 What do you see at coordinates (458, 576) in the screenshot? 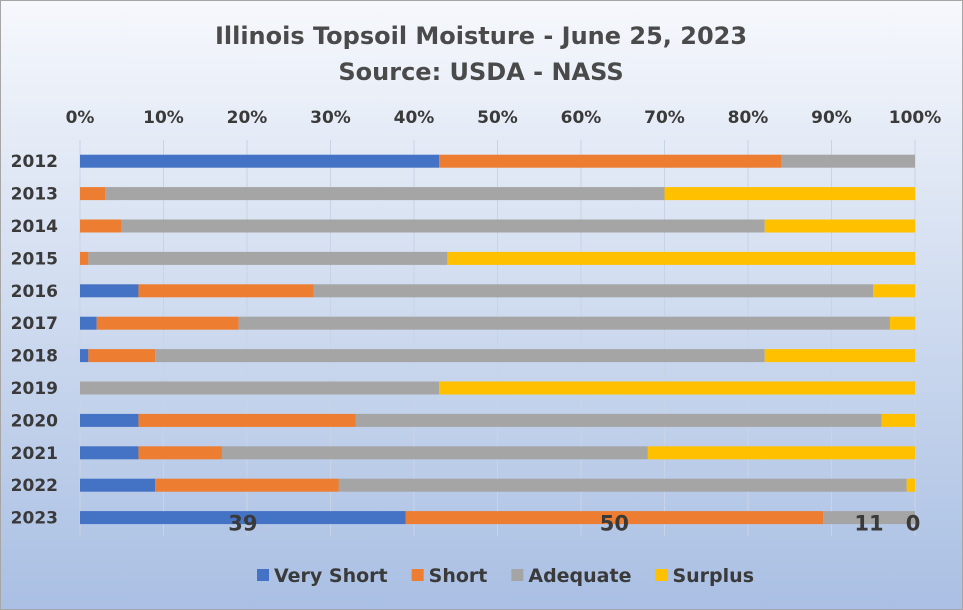
I see `legend-label: Short` at bounding box center [458, 576].